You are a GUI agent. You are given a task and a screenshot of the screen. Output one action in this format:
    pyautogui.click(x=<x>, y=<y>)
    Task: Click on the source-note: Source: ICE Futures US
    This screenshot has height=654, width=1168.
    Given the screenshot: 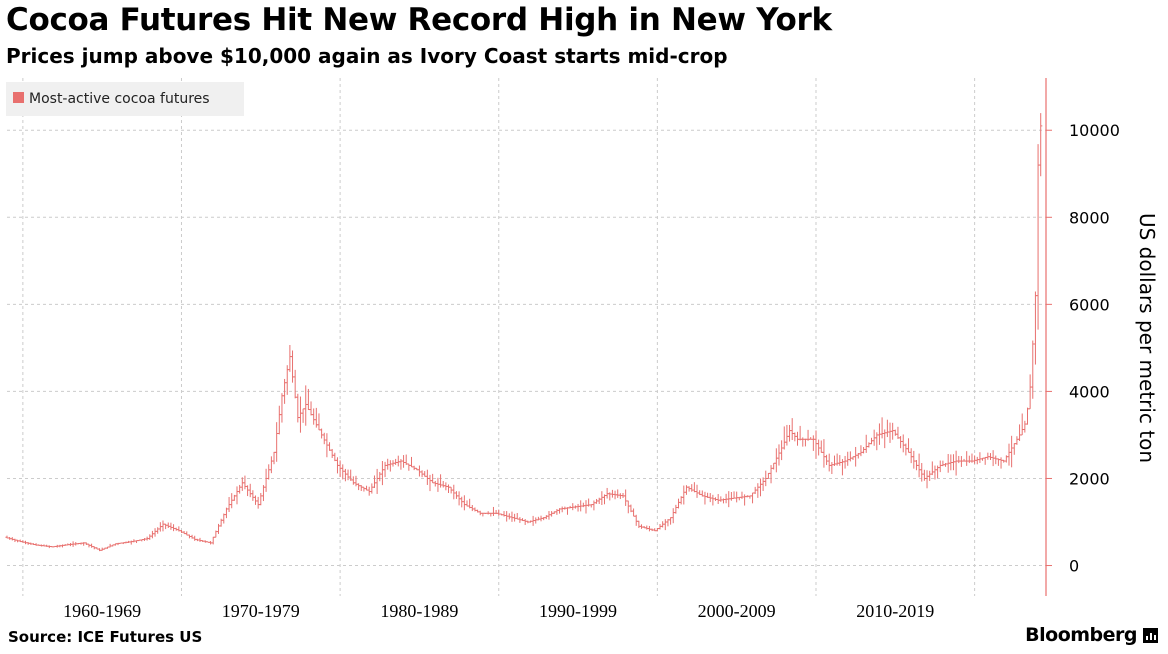 What is the action you would take?
    pyautogui.click(x=105, y=637)
    